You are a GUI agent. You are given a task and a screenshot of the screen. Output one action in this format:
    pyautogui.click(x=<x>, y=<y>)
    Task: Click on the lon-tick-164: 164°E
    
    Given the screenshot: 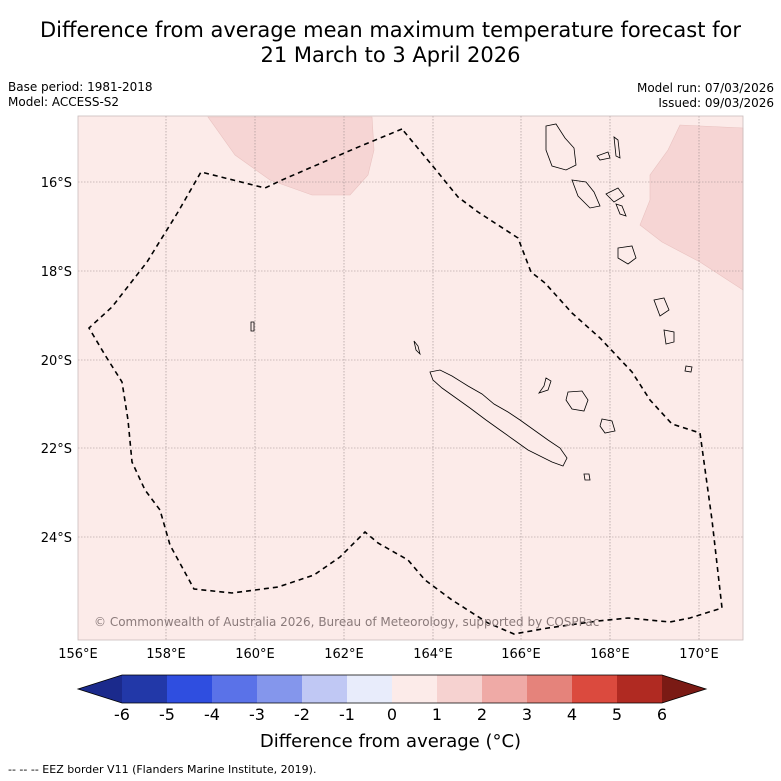 What is the action you would take?
    pyautogui.click(x=433, y=654)
    